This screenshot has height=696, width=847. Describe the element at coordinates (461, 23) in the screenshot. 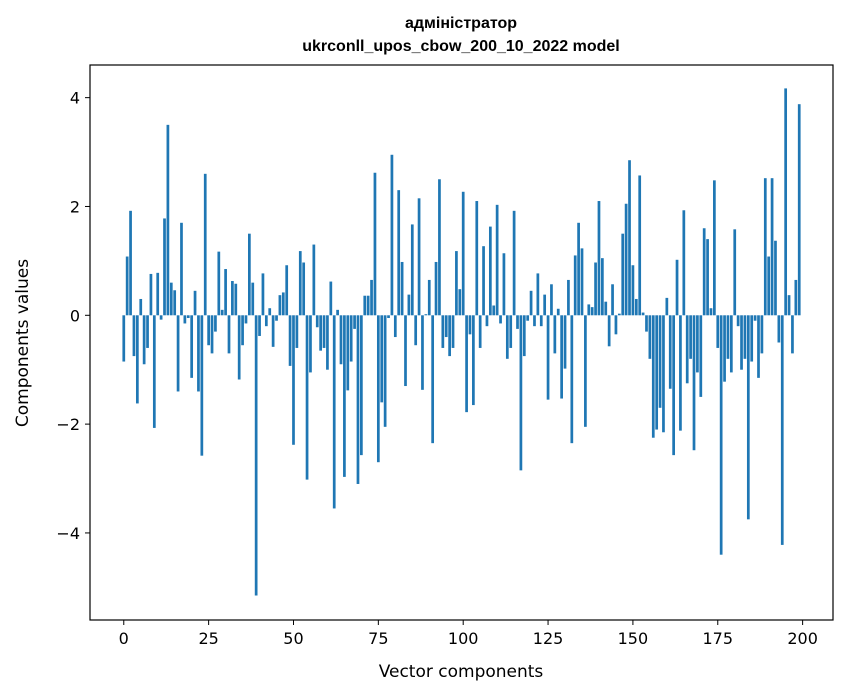

I see `chart-title-line-1: адміністратор` at that location.